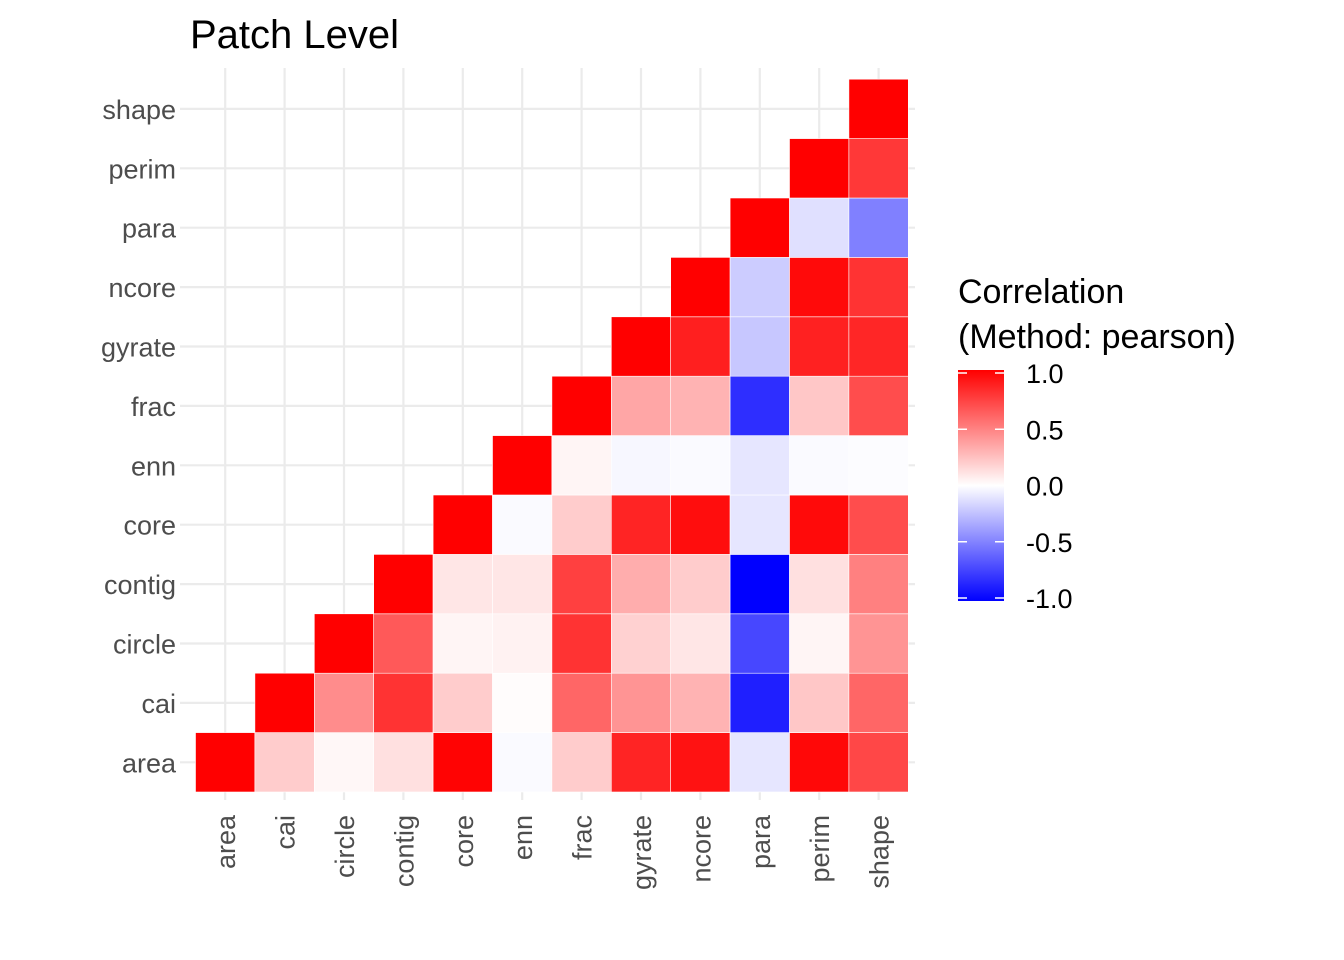 The width and height of the screenshot is (1344, 960). Describe the element at coordinates (640, 405) in the screenshot. I see `heatmap-cell-gyrate-frac` at that location.